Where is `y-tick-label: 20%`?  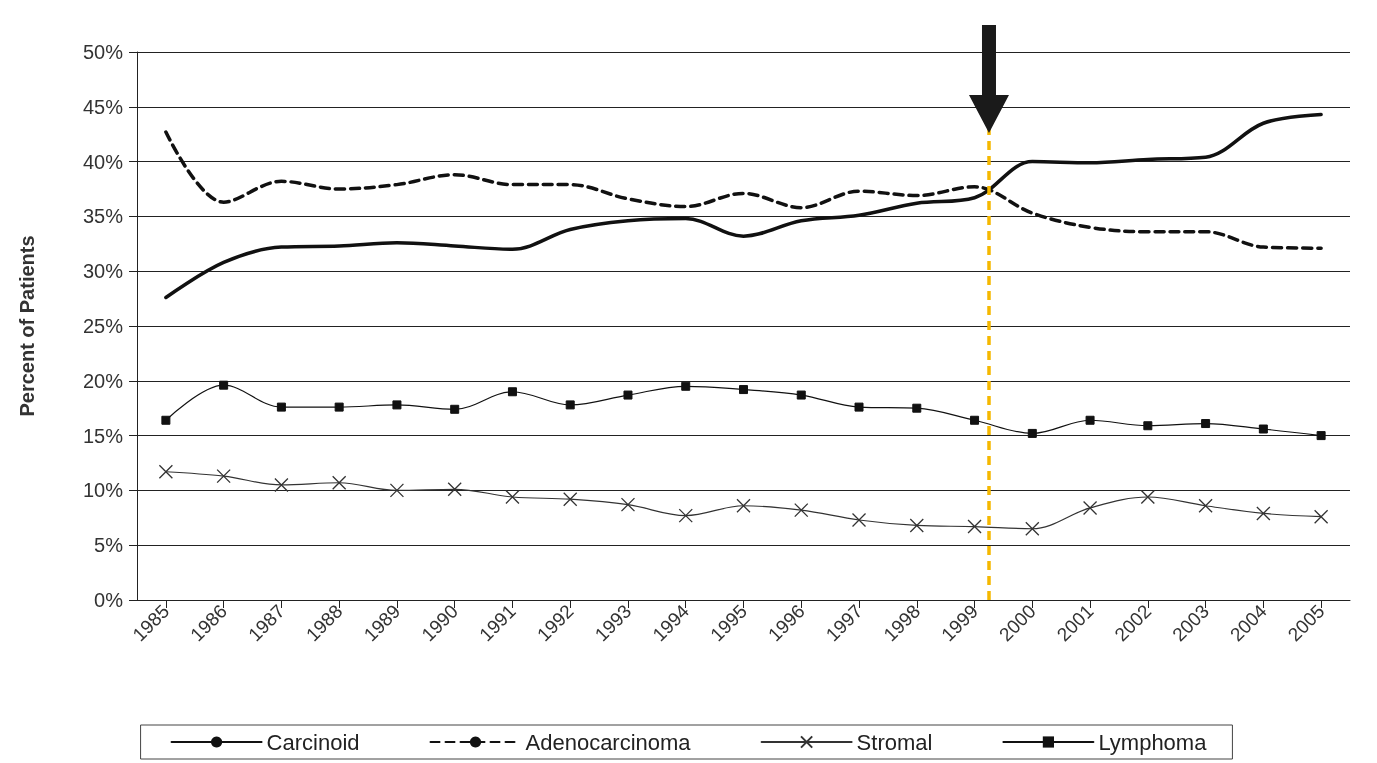
y-tick-label: 20% is located at coordinates (103, 380).